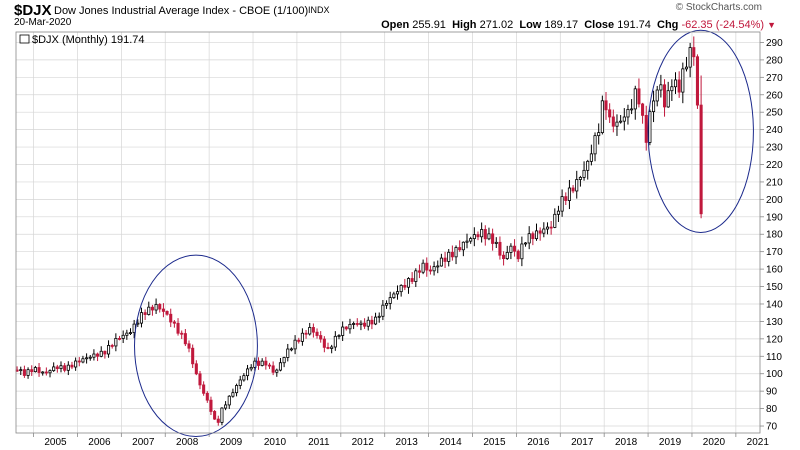  I want to click on y-tick-label: 280, so click(774, 60).